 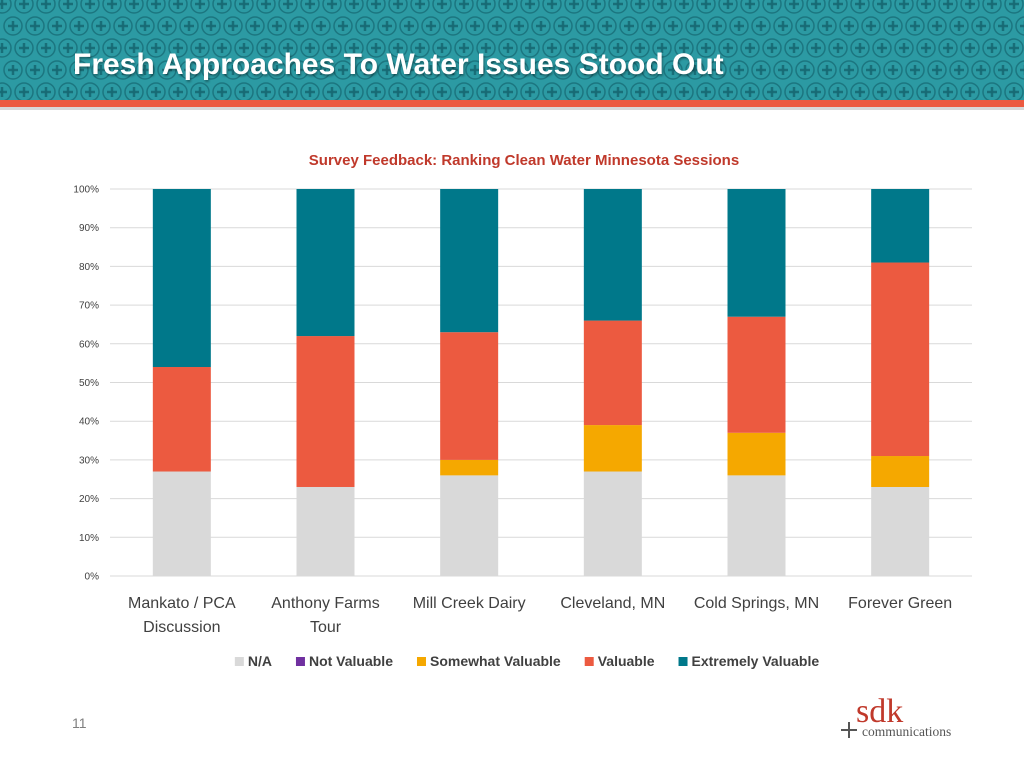 What do you see at coordinates (879, 711) in the screenshot?
I see `logo-brand: sdk` at bounding box center [879, 711].